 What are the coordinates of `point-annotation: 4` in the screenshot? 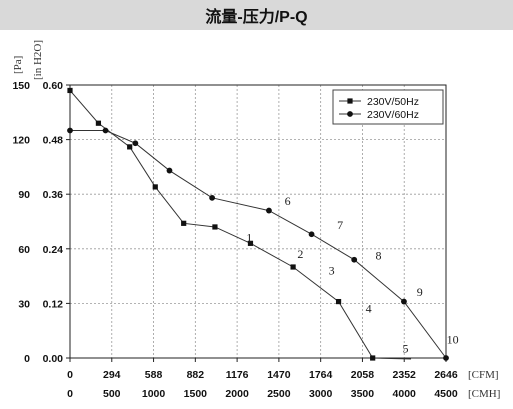 It's located at (369, 309).